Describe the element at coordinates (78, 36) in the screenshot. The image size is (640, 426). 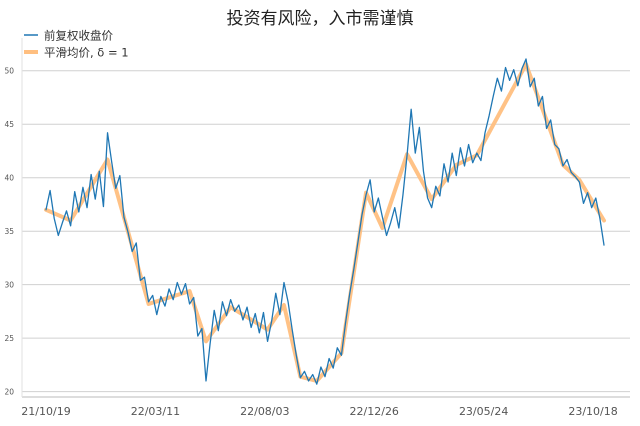
I see `legend-label-close: 前复权收盘价` at that location.